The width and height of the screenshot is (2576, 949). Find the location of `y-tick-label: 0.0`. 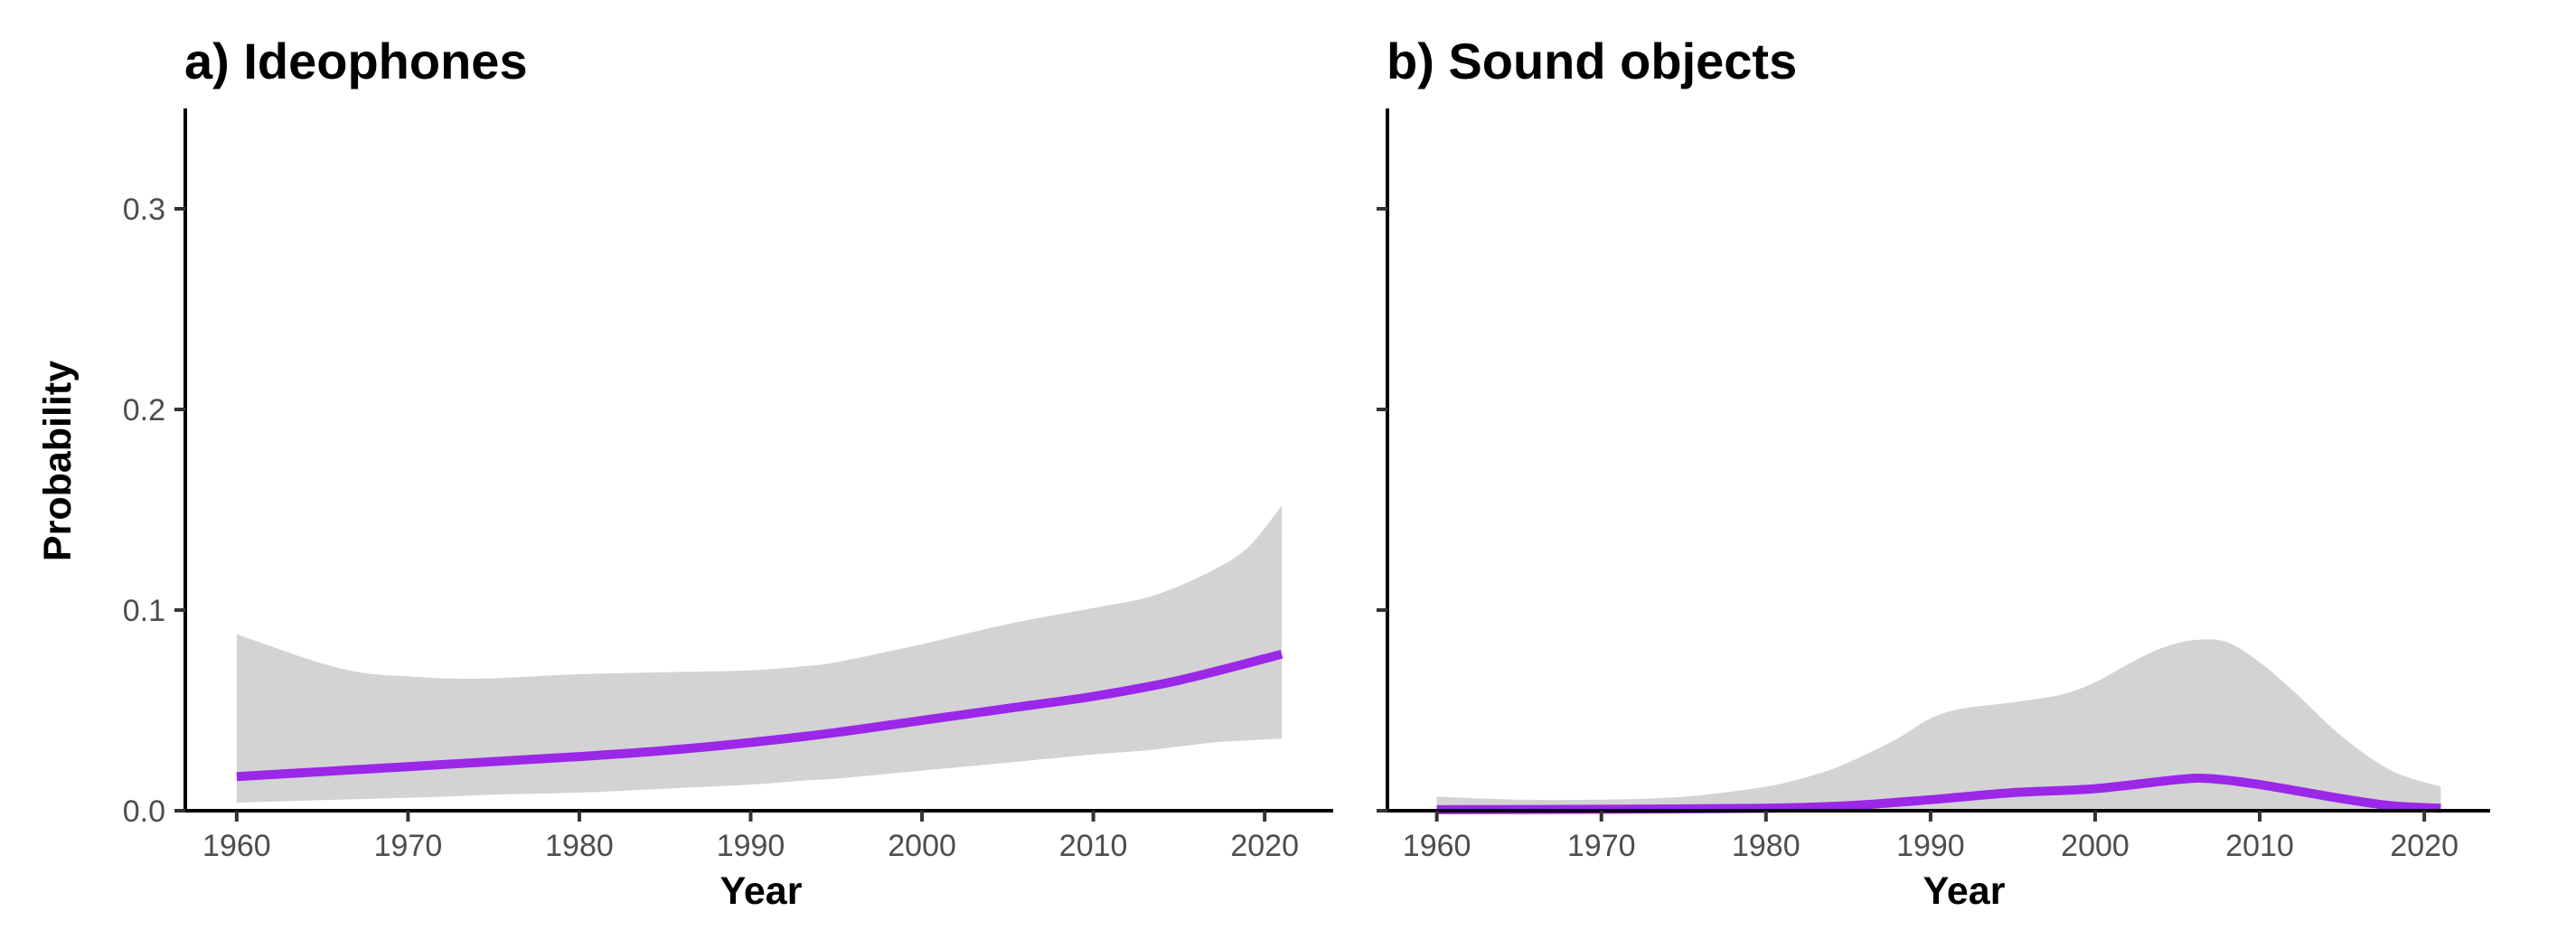

y-tick-label: 0.0 is located at coordinates (144, 811).